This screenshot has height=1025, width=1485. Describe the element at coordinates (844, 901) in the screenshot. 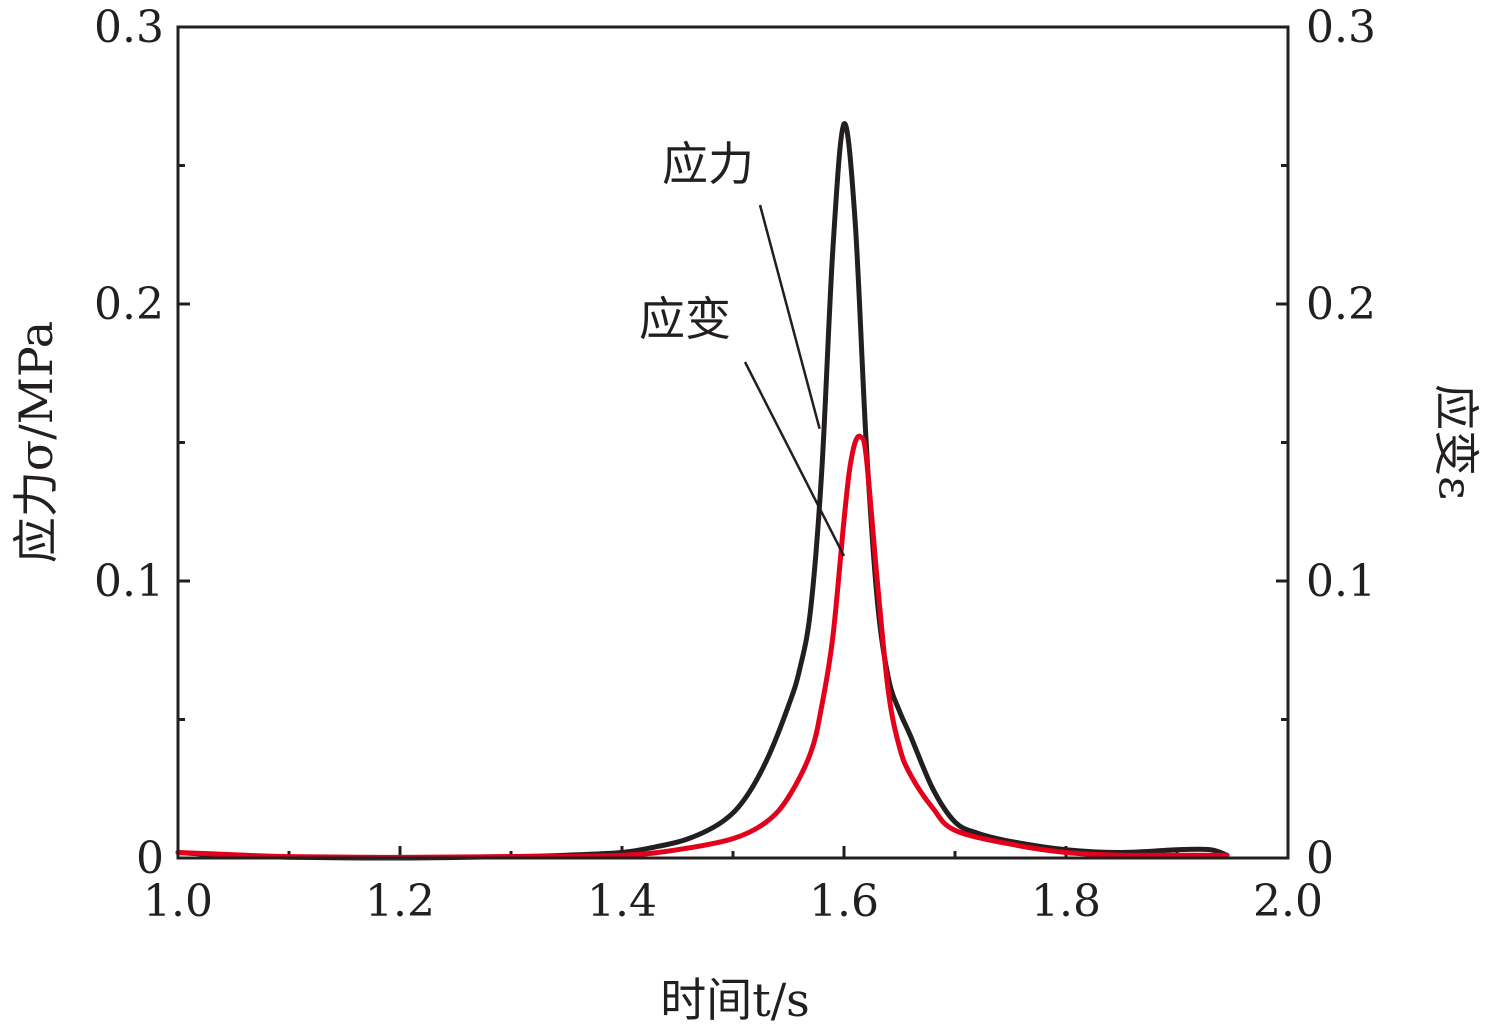

I see `x-tick-label: 1.6` at that location.